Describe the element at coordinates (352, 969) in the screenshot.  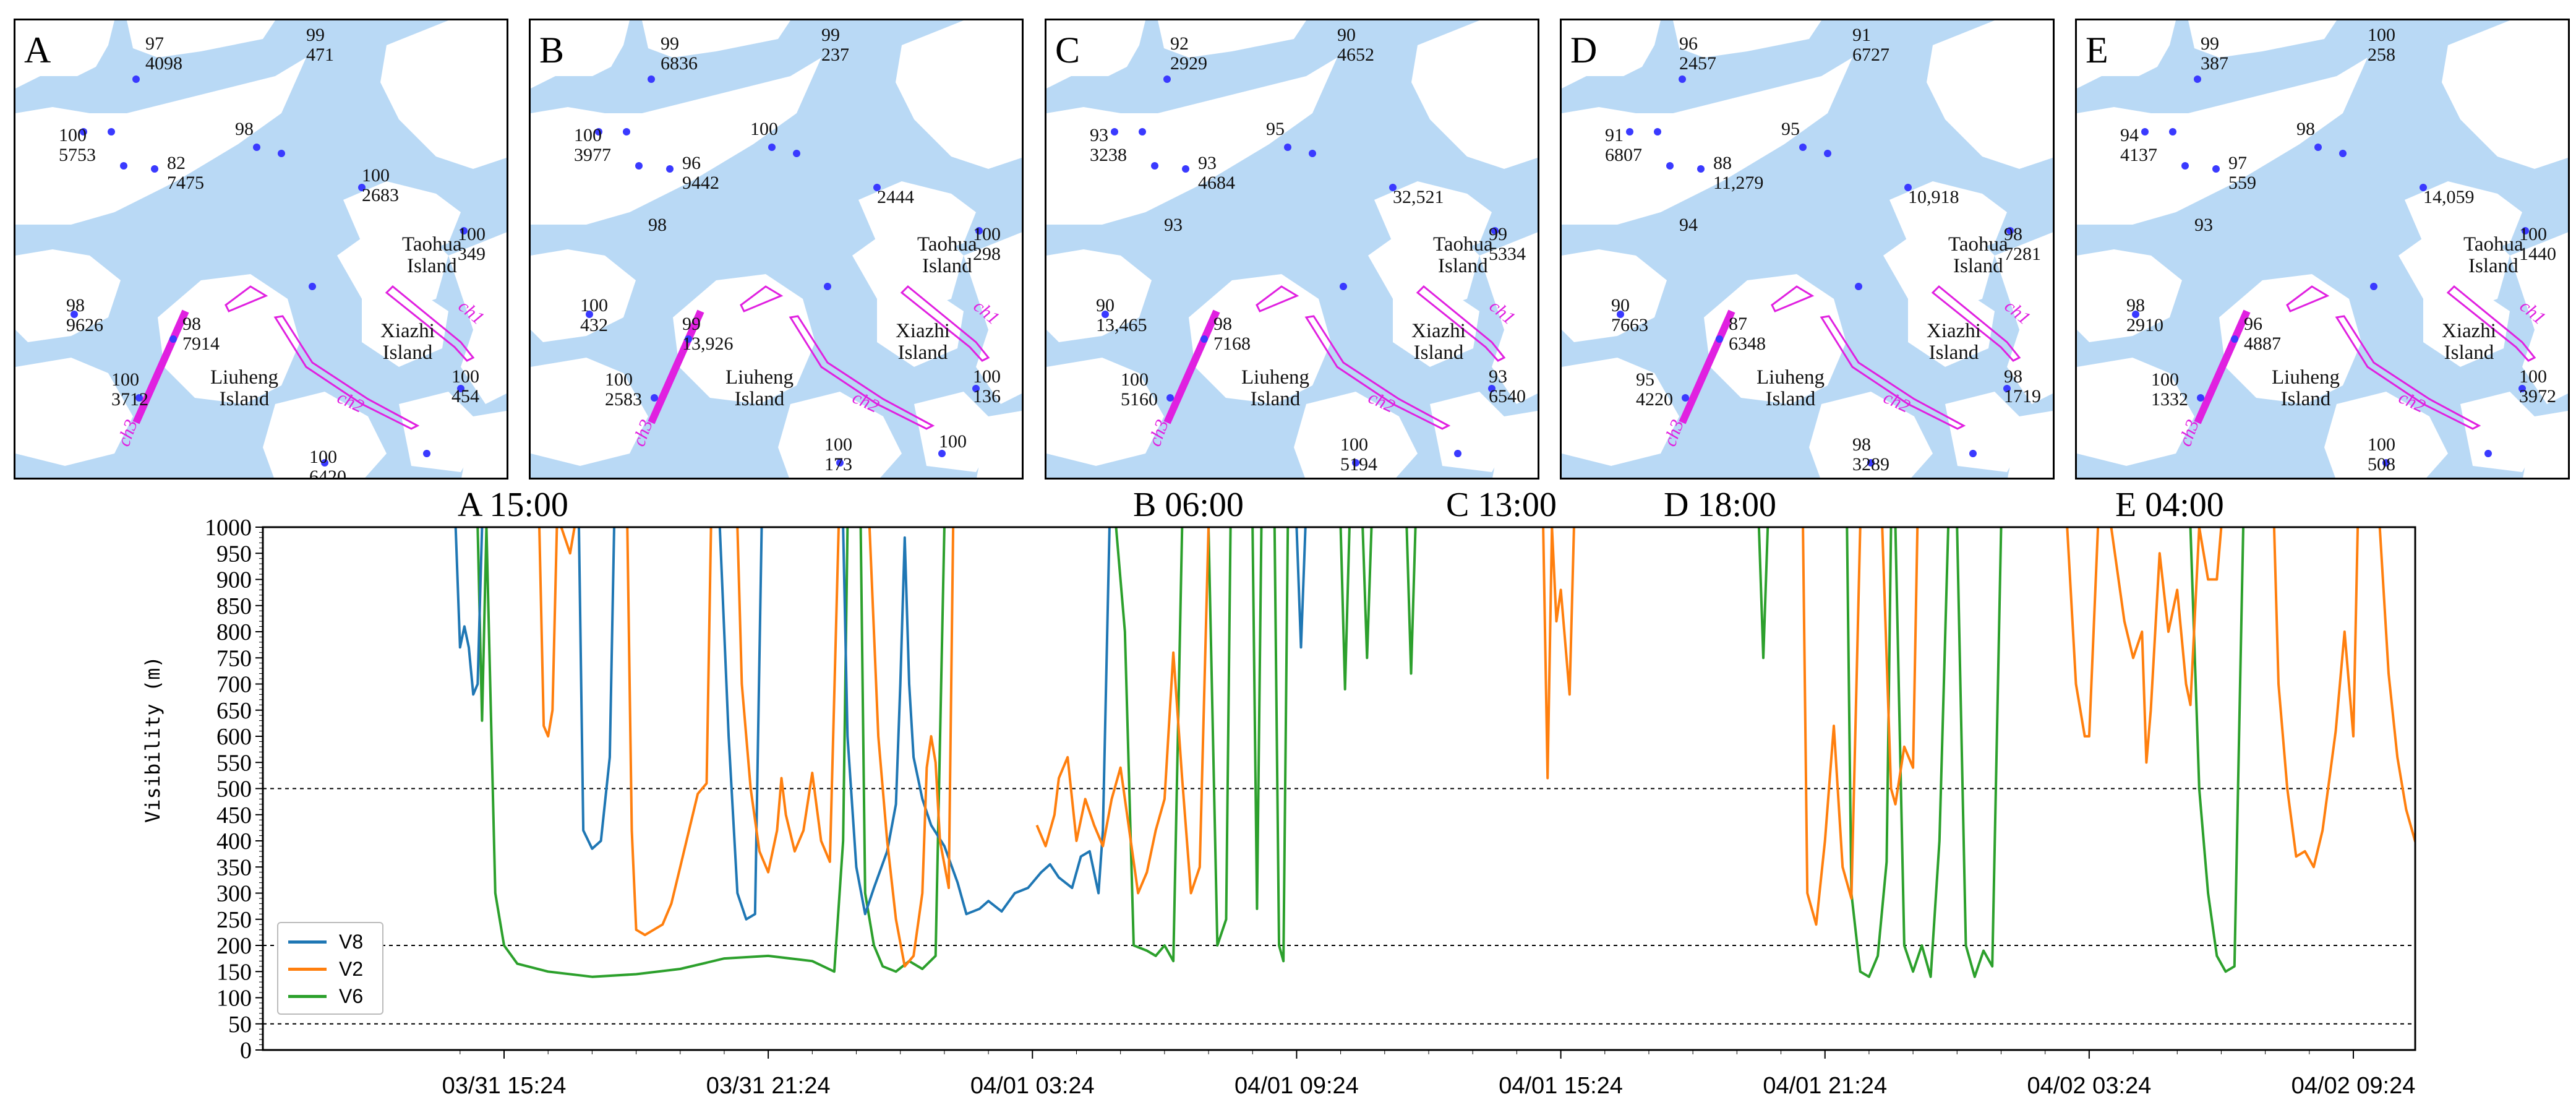
I see `legend-label-v2: V2` at that location.